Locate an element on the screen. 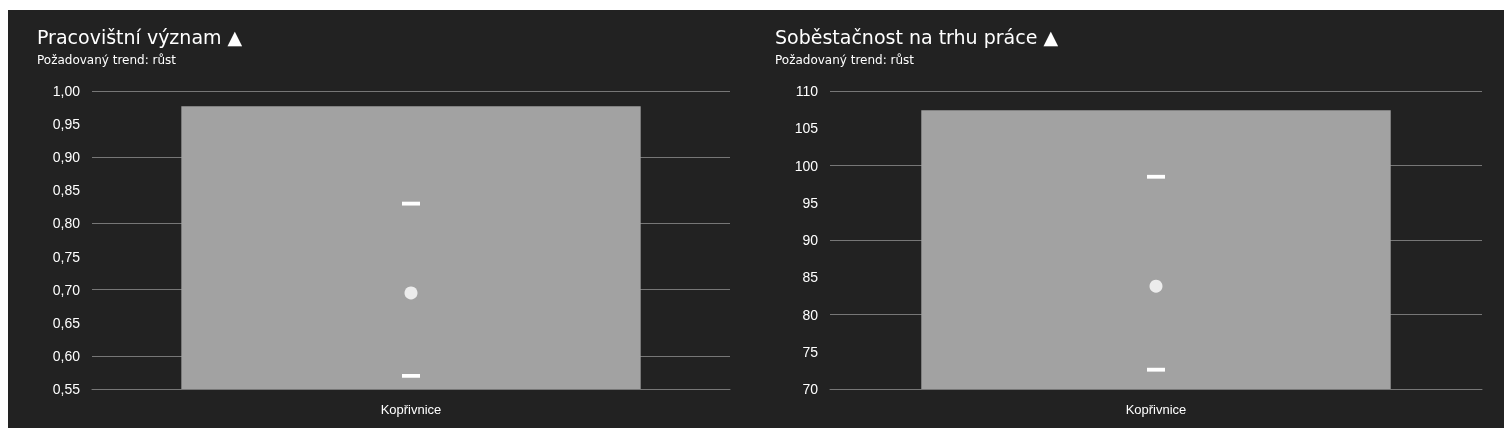 The image size is (1504, 428). y-tick-label: 95 is located at coordinates (810, 202).